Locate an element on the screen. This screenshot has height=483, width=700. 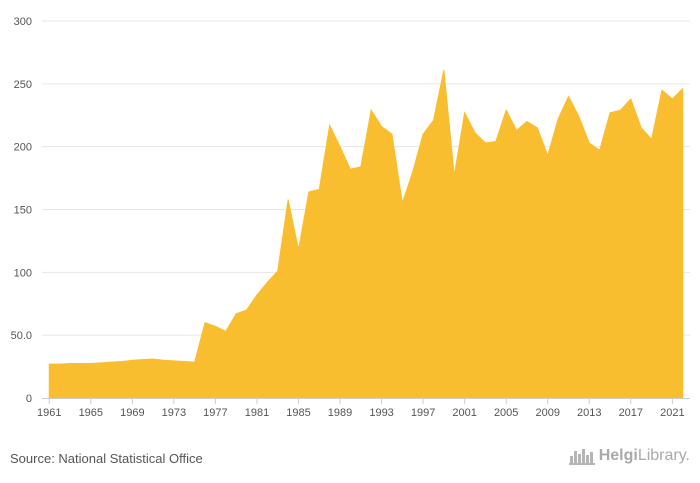
x-tick-label: 1965 is located at coordinates (91, 413).